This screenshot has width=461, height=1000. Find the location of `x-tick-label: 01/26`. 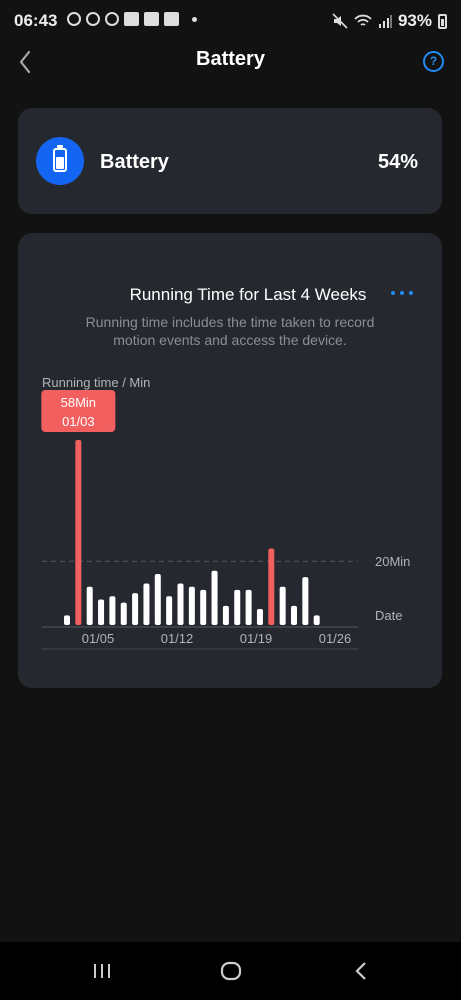

x-tick-label: 01/26 is located at coordinates (335, 638).